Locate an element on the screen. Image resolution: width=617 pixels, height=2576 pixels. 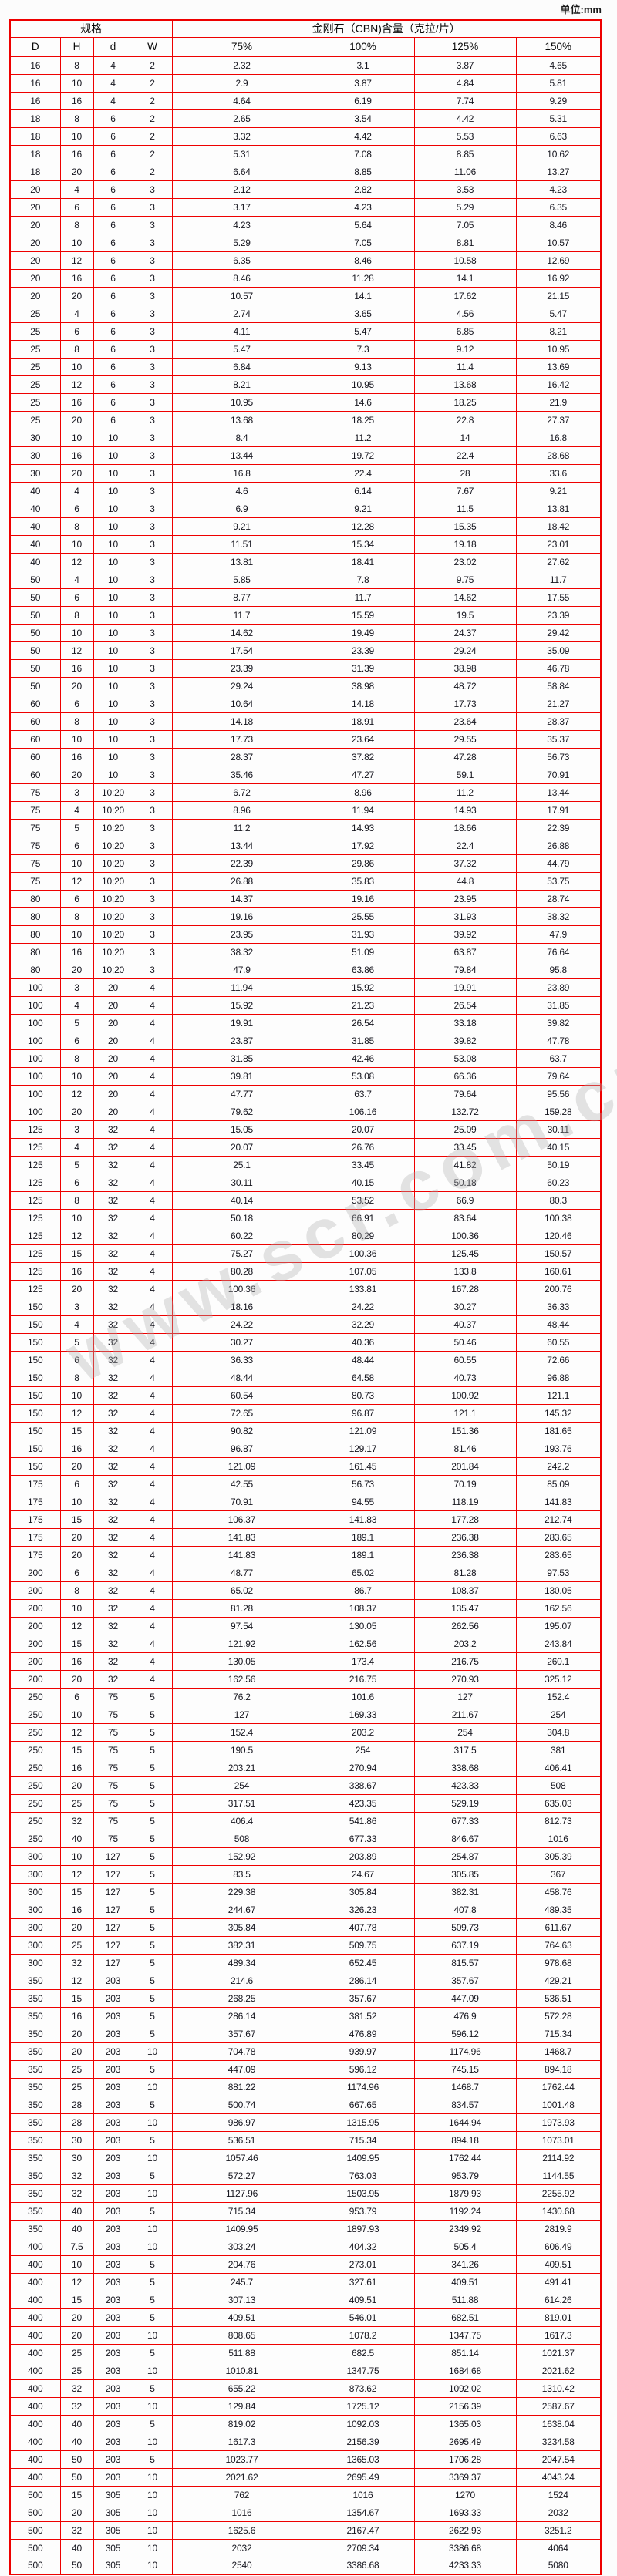
value-cell: 162.56 is located at coordinates (363, 1644).